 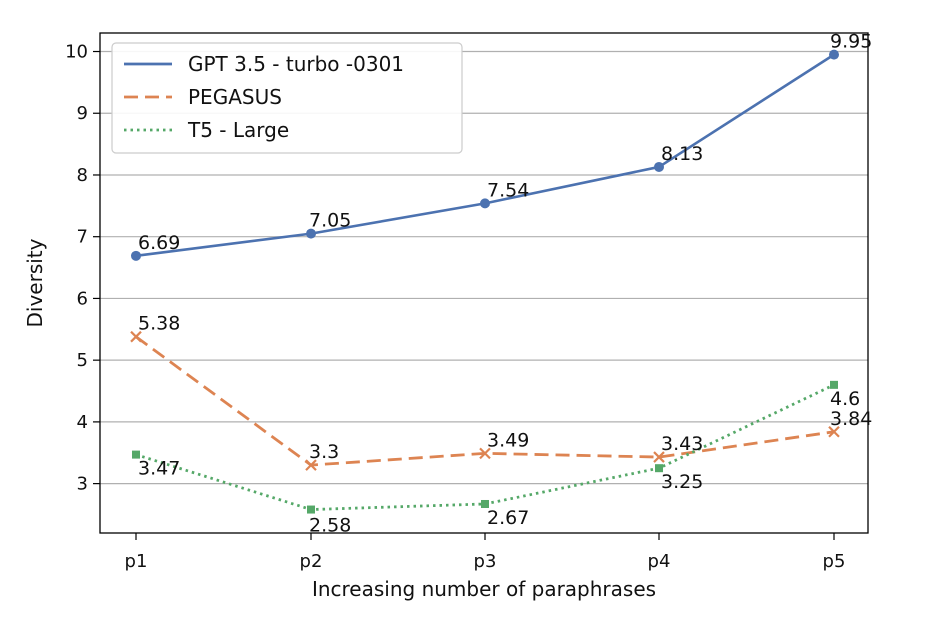 I want to click on legend-label-pegasus: PEGASUS, so click(x=235, y=97).